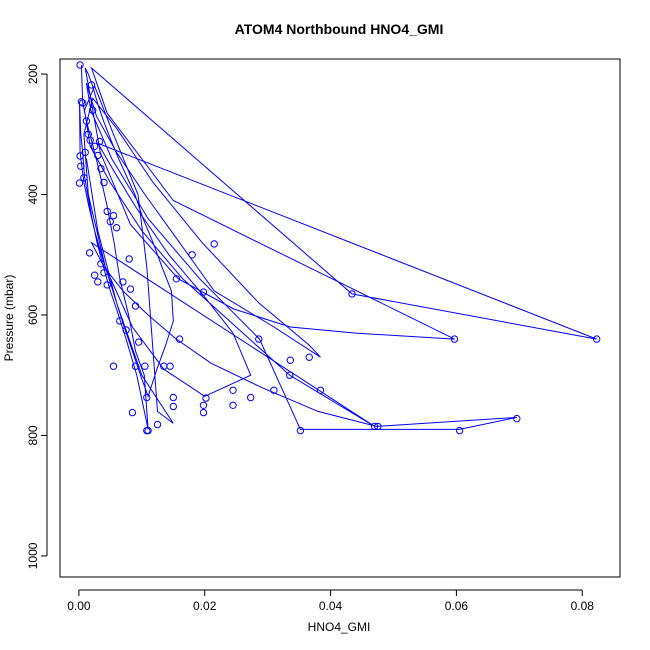 The width and height of the screenshot is (650, 650). What do you see at coordinates (339, 627) in the screenshot?
I see `x-axis-label: HNO4_GMI` at bounding box center [339, 627].